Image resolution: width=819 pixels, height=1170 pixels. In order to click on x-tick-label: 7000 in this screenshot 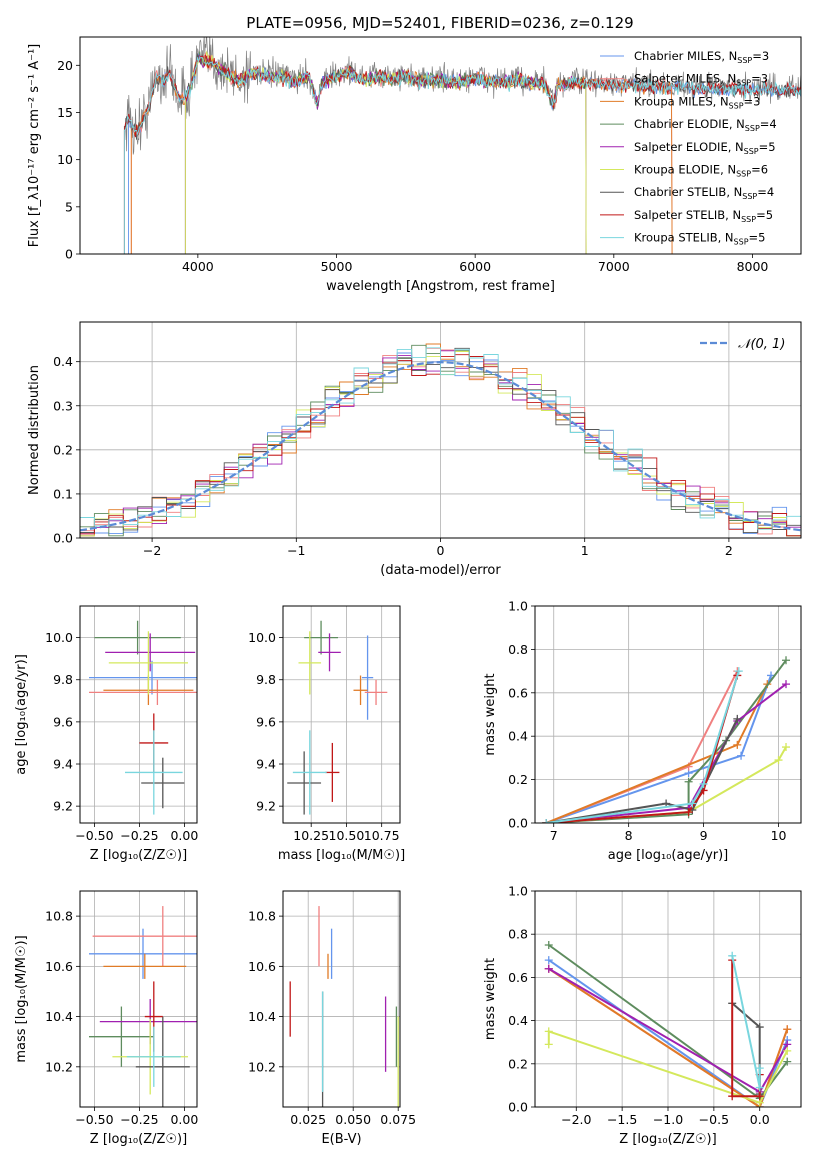, I will do `click(614, 266)`.